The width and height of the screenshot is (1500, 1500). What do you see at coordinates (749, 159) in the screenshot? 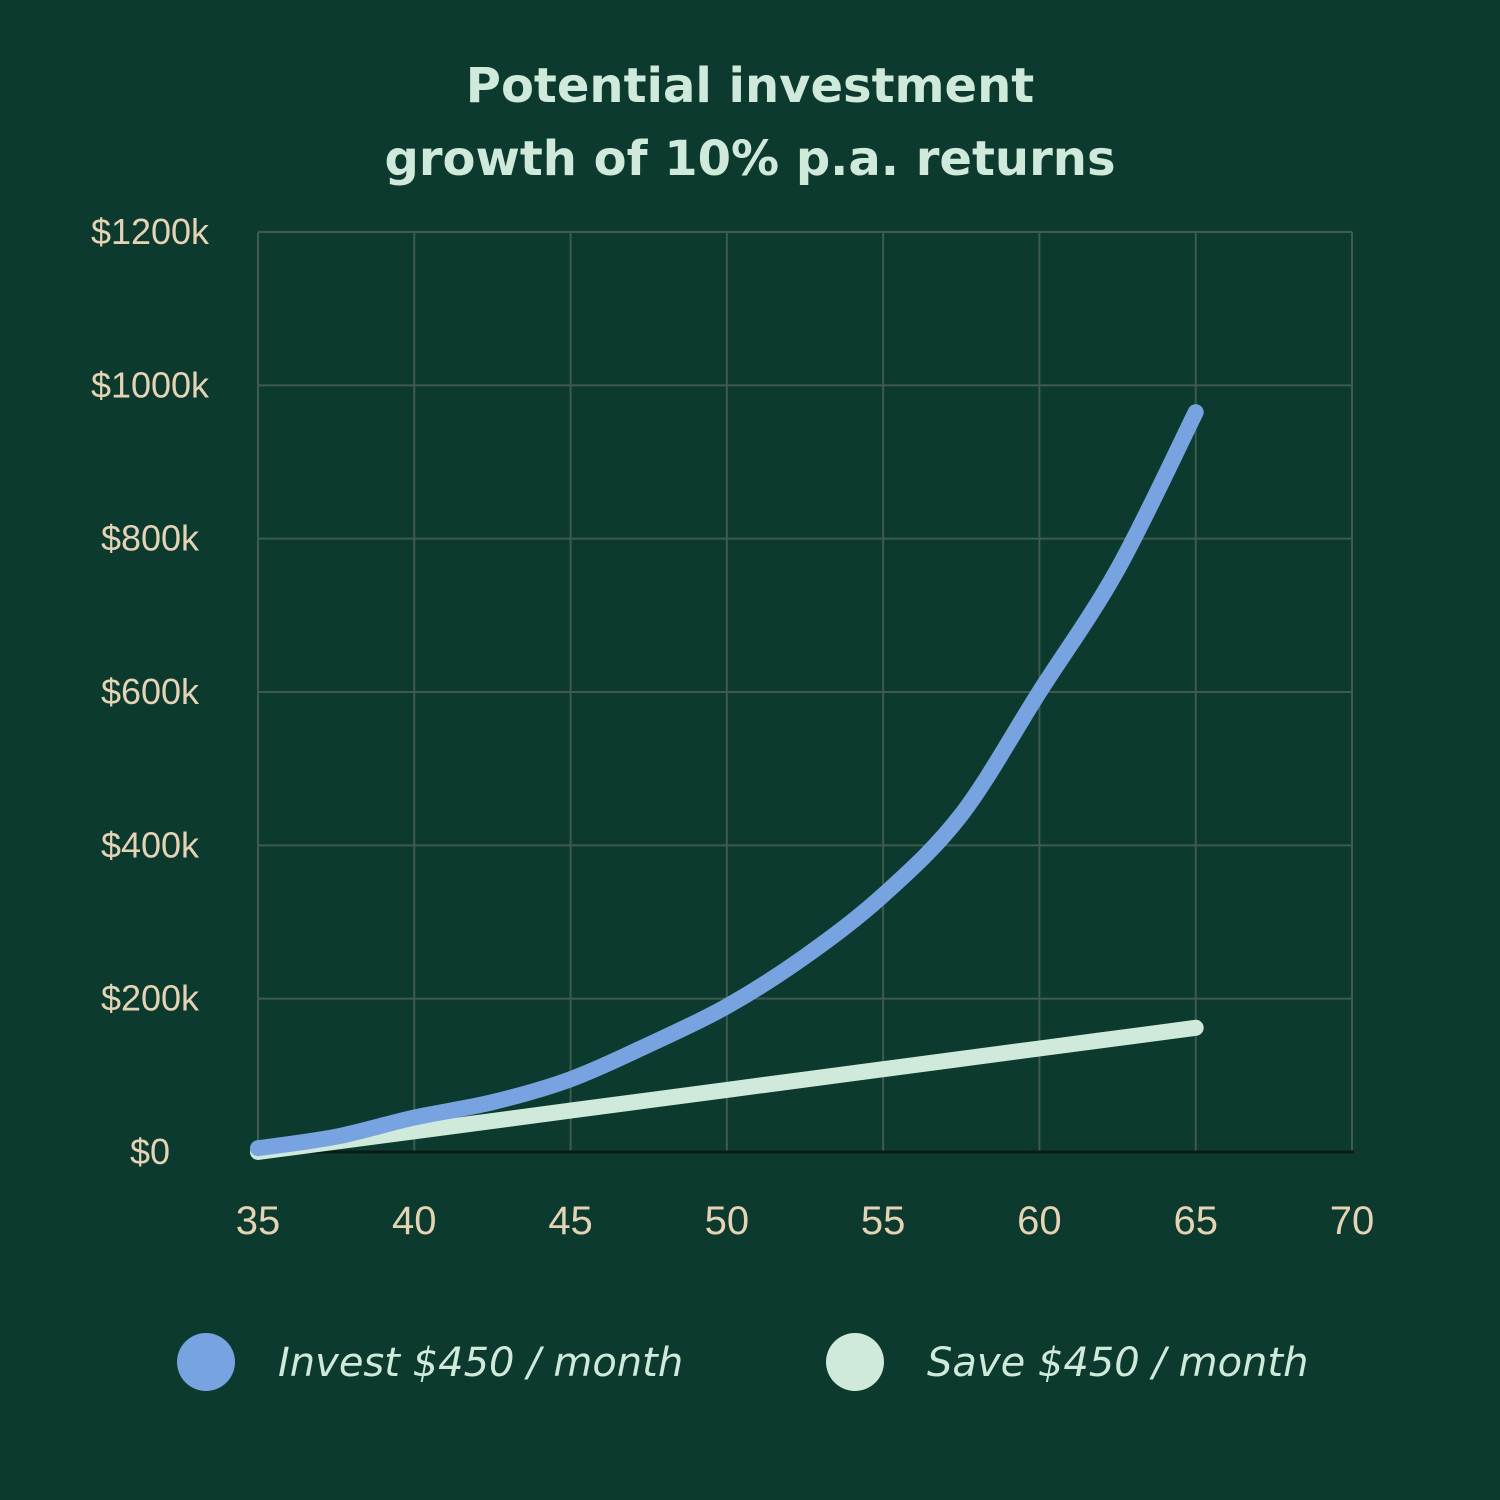
I see `chart-title-line-2: growth of 10% p.a. returns` at bounding box center [749, 159].